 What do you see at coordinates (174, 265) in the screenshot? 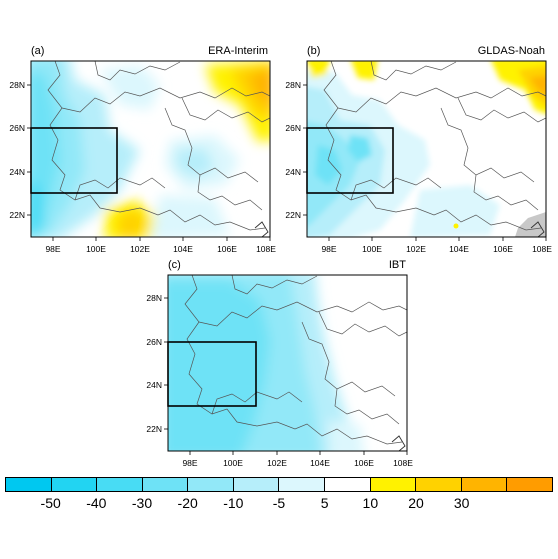
I see `panel-c-label: (c)` at bounding box center [174, 265].